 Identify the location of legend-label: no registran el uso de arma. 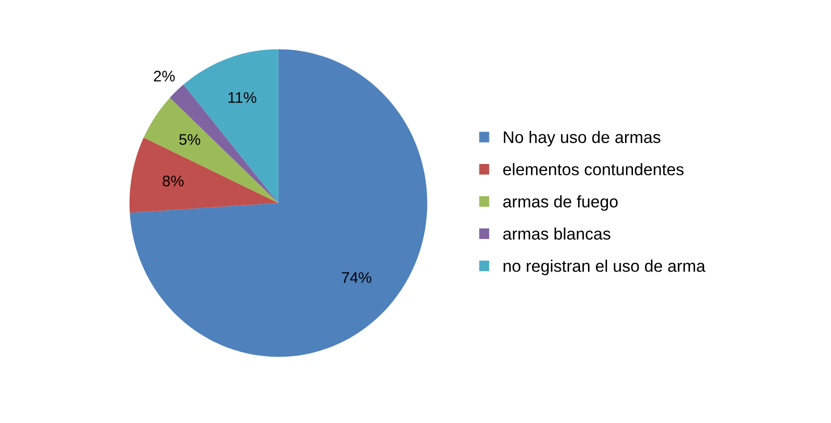
(605, 268).